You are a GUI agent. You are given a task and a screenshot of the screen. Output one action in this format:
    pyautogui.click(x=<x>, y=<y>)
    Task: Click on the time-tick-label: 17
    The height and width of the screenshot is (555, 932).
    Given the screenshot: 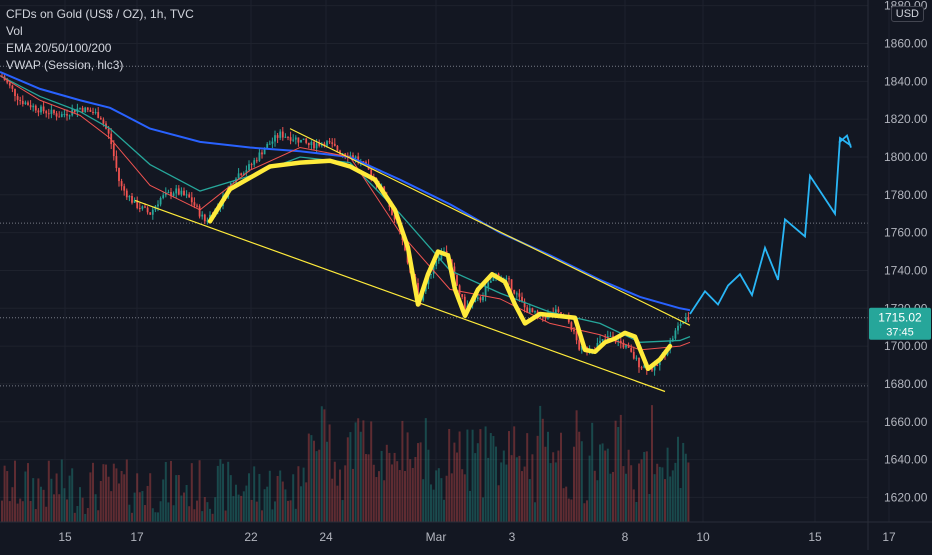 What is the action you would take?
    pyautogui.click(x=889, y=537)
    